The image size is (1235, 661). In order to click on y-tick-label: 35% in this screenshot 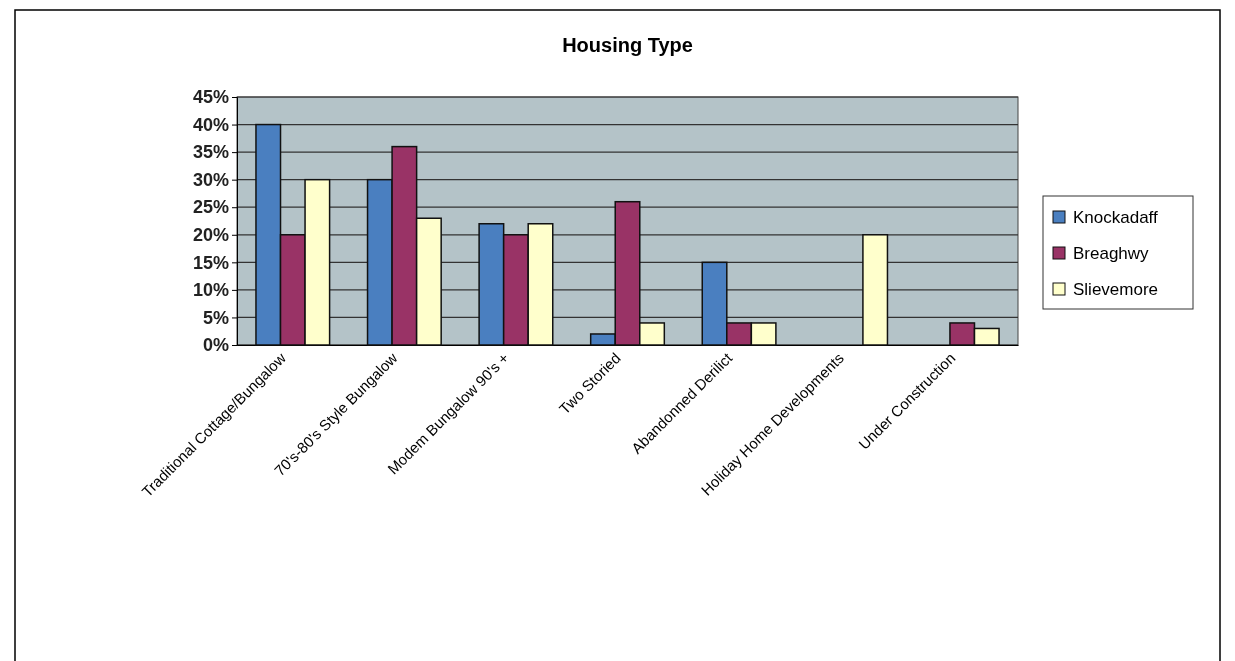, I will do `click(210, 152)`.